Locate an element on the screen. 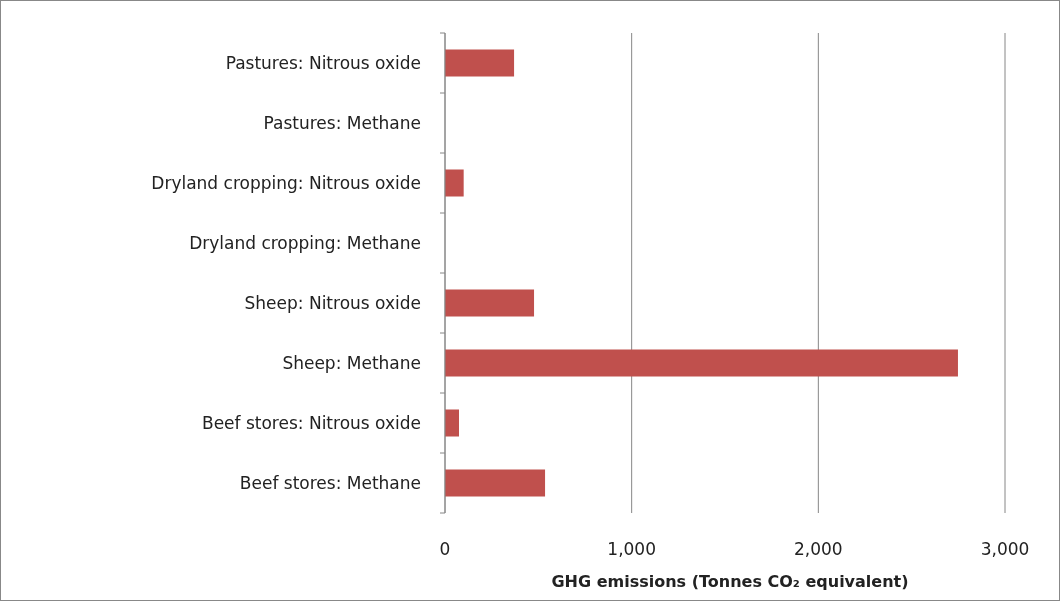 Image resolution: width=1060 pixels, height=601 pixels. x-tick-label: 3,000 is located at coordinates (1005, 549).